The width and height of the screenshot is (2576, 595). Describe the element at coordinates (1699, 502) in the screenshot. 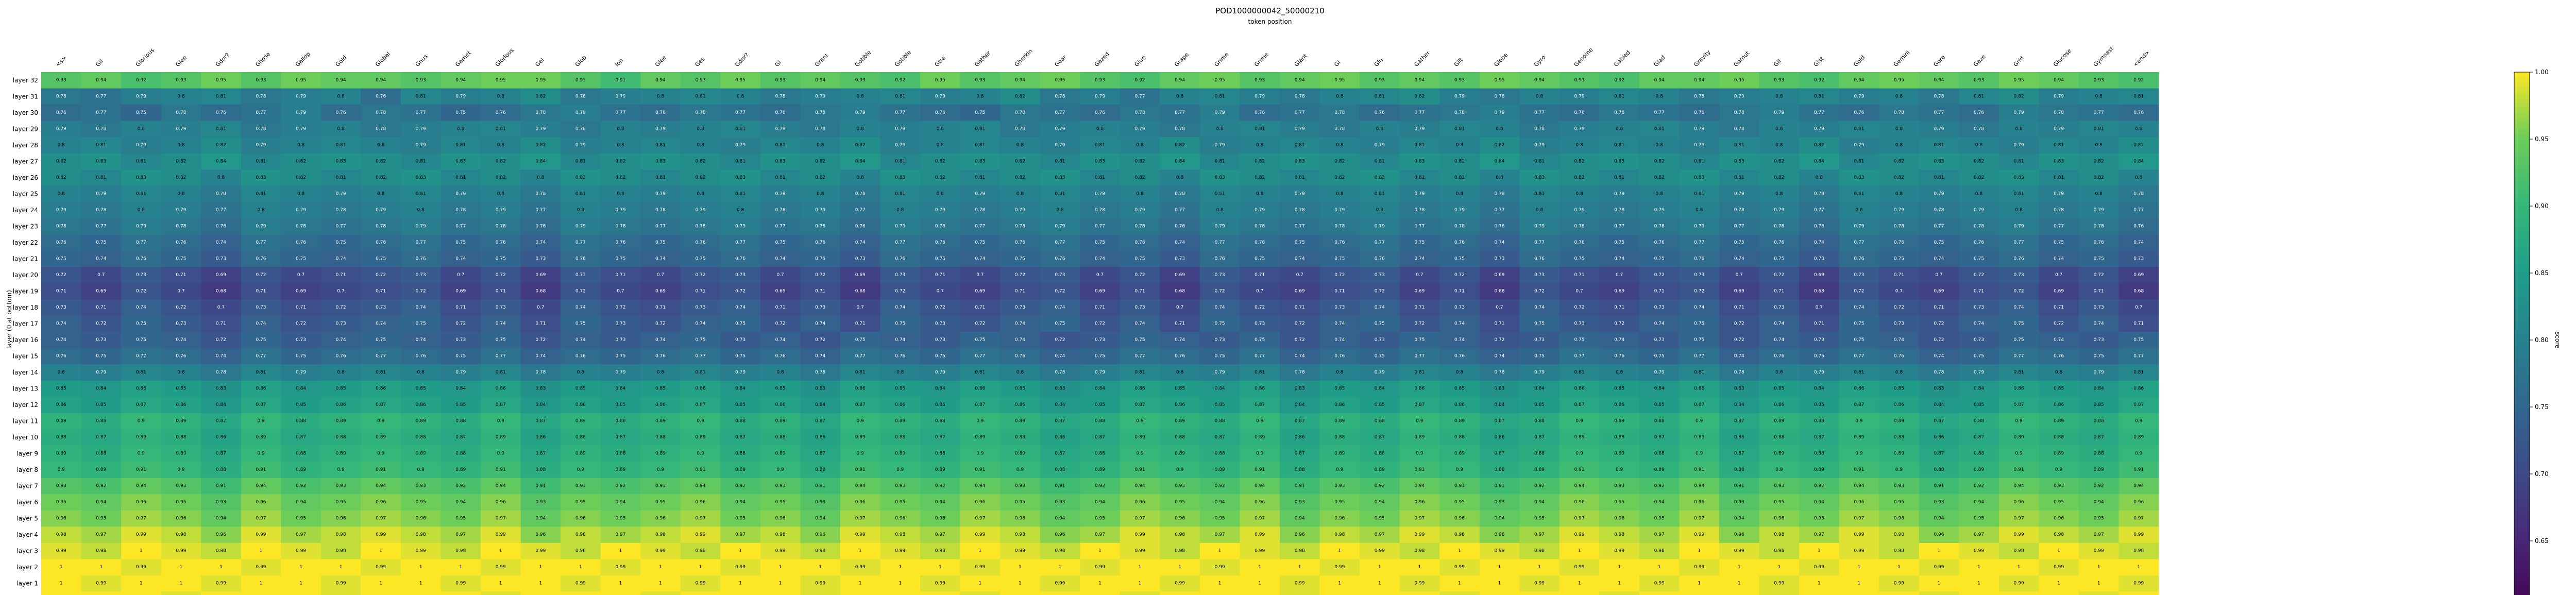

I see `cell-value-label: 0.96` at that location.